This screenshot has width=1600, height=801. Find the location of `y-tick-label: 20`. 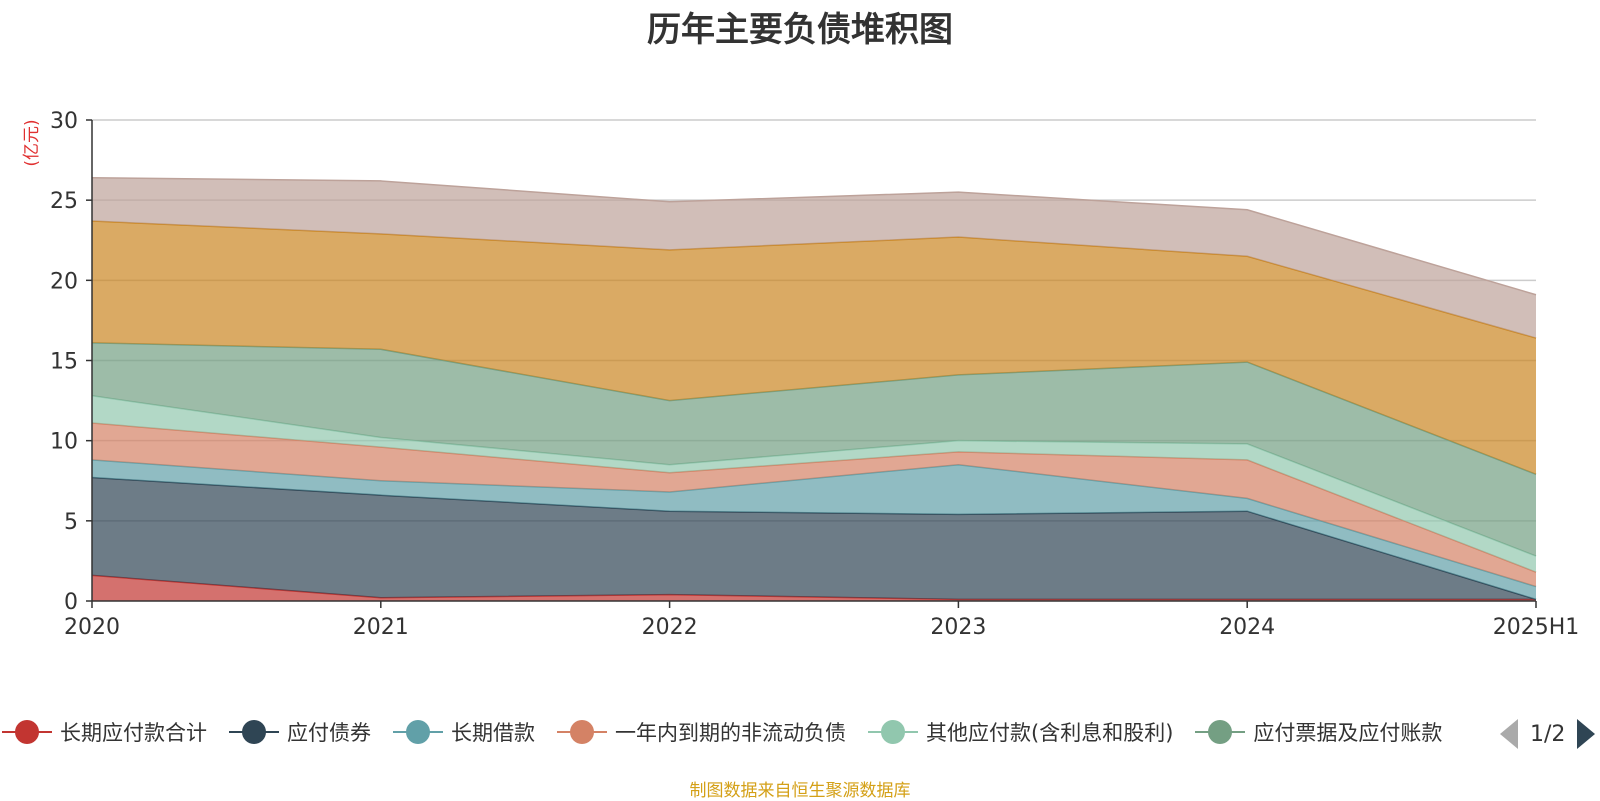

y-tick-label: 20 is located at coordinates (64, 281).